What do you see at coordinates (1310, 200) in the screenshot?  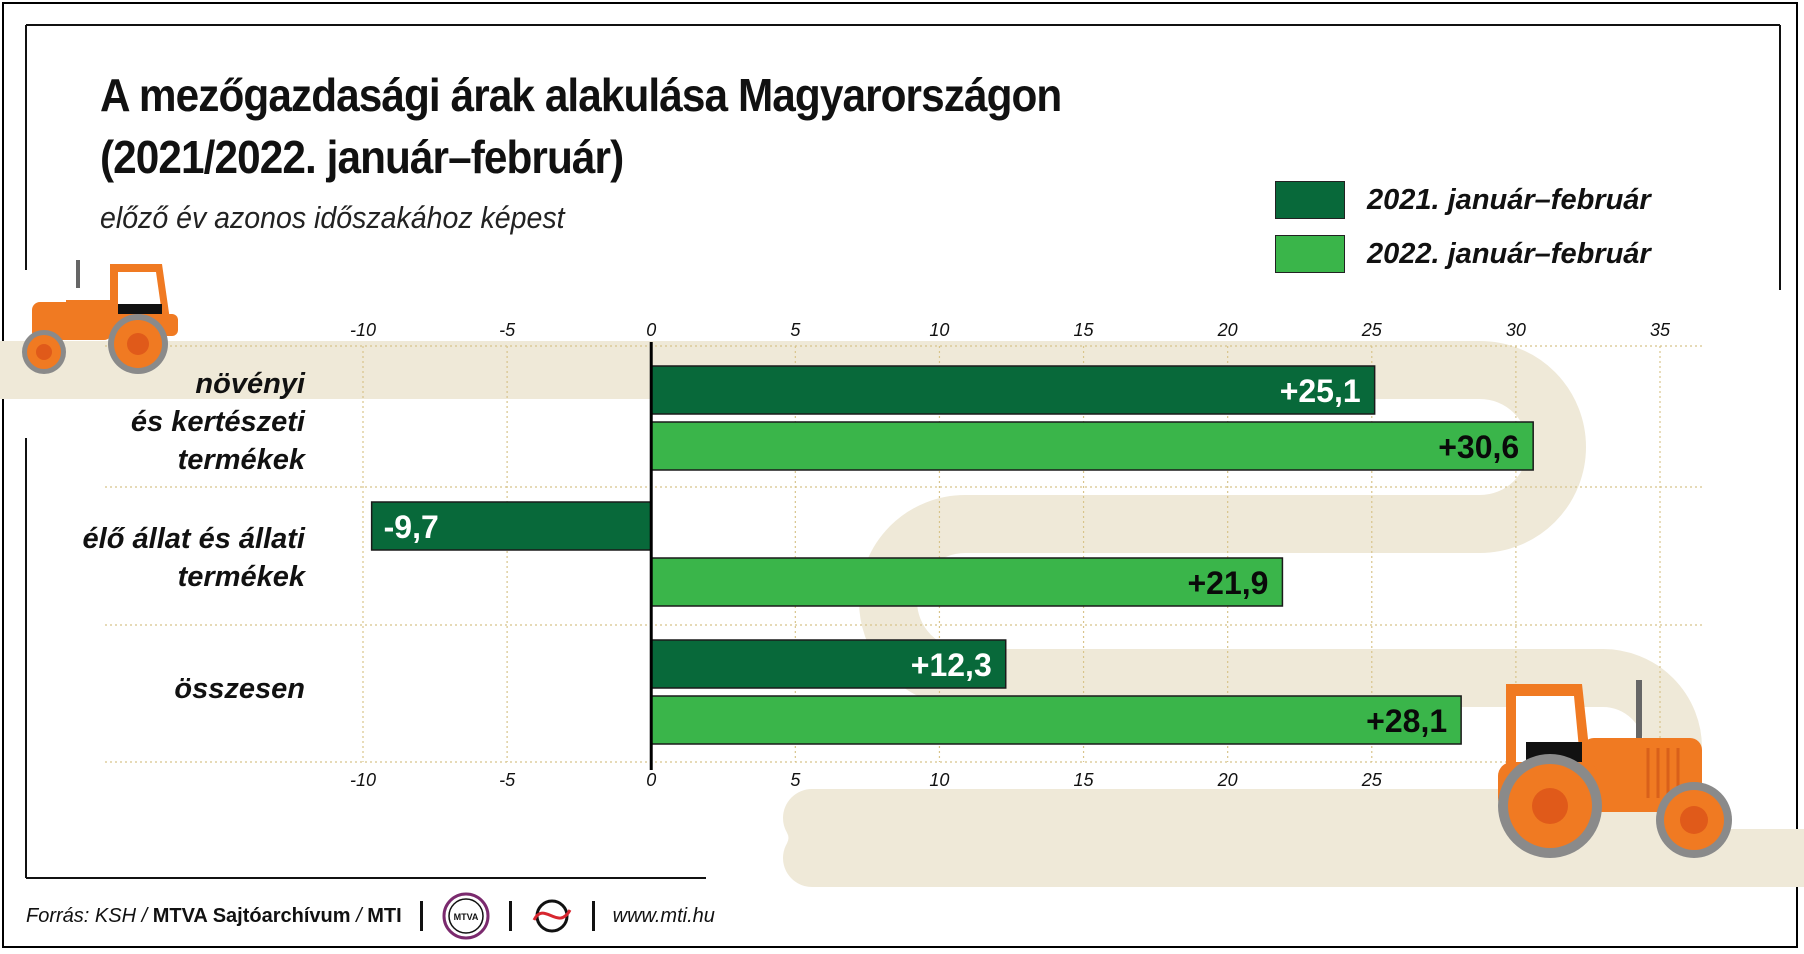 I see `legend-swatch-2021` at bounding box center [1310, 200].